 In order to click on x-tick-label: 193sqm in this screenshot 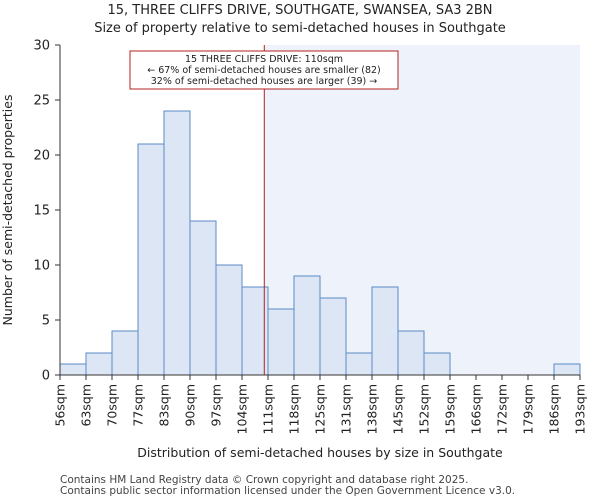, I will do `click(580, 409)`.